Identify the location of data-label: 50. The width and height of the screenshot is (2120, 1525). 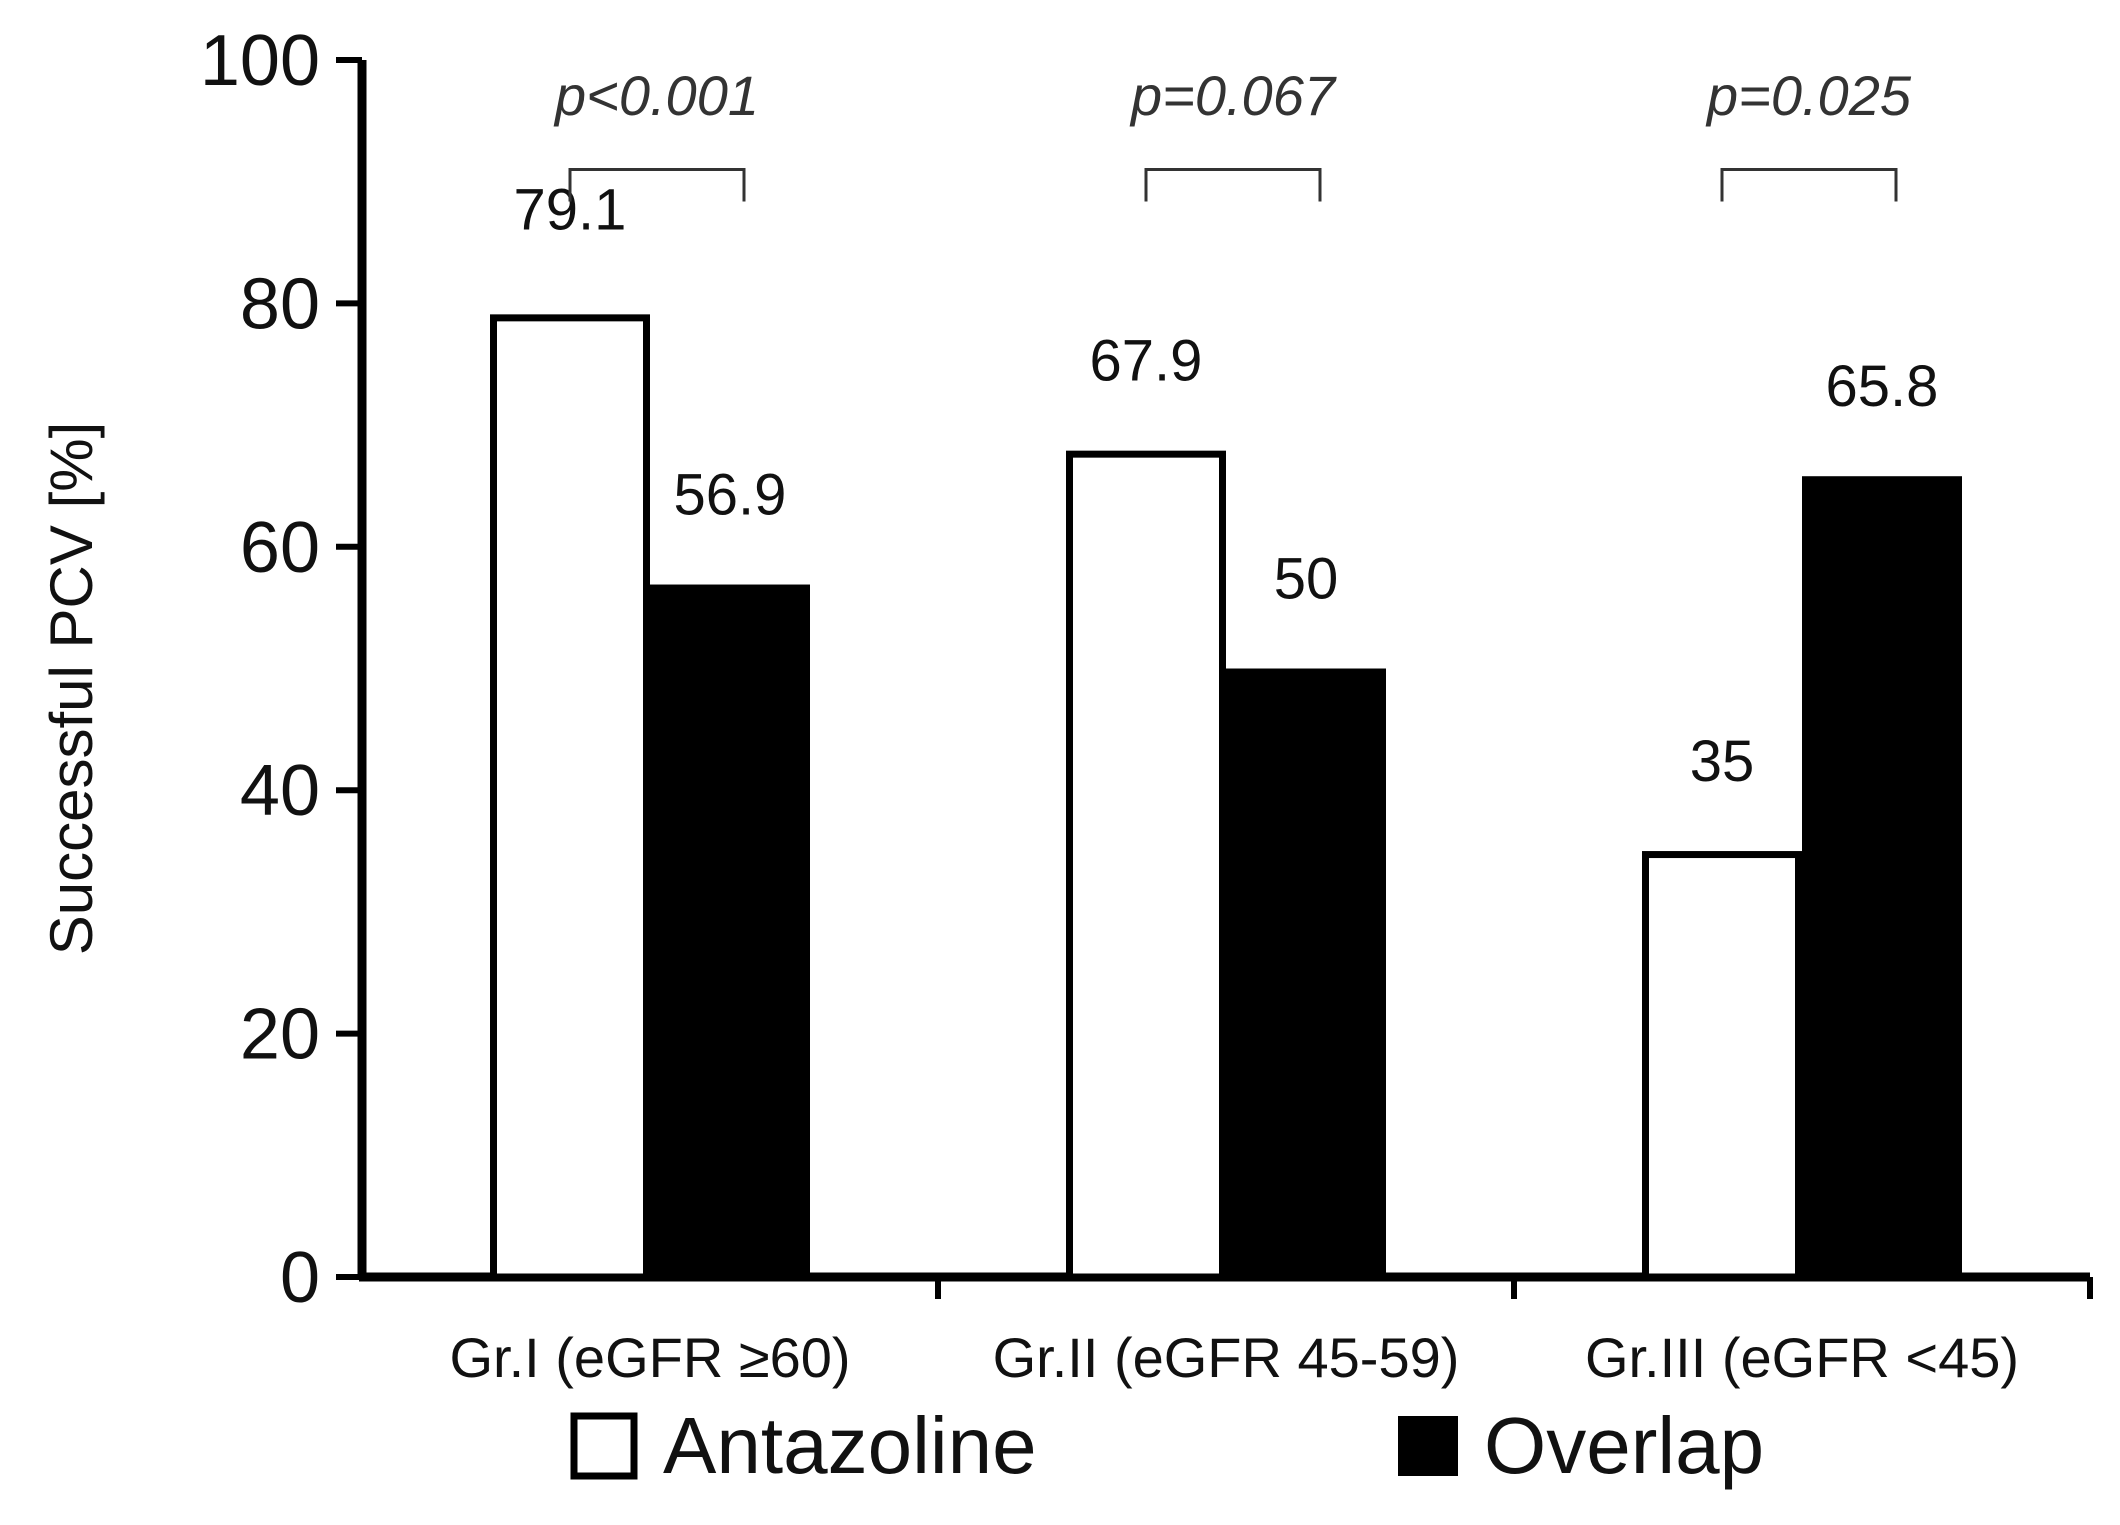
(1306, 579).